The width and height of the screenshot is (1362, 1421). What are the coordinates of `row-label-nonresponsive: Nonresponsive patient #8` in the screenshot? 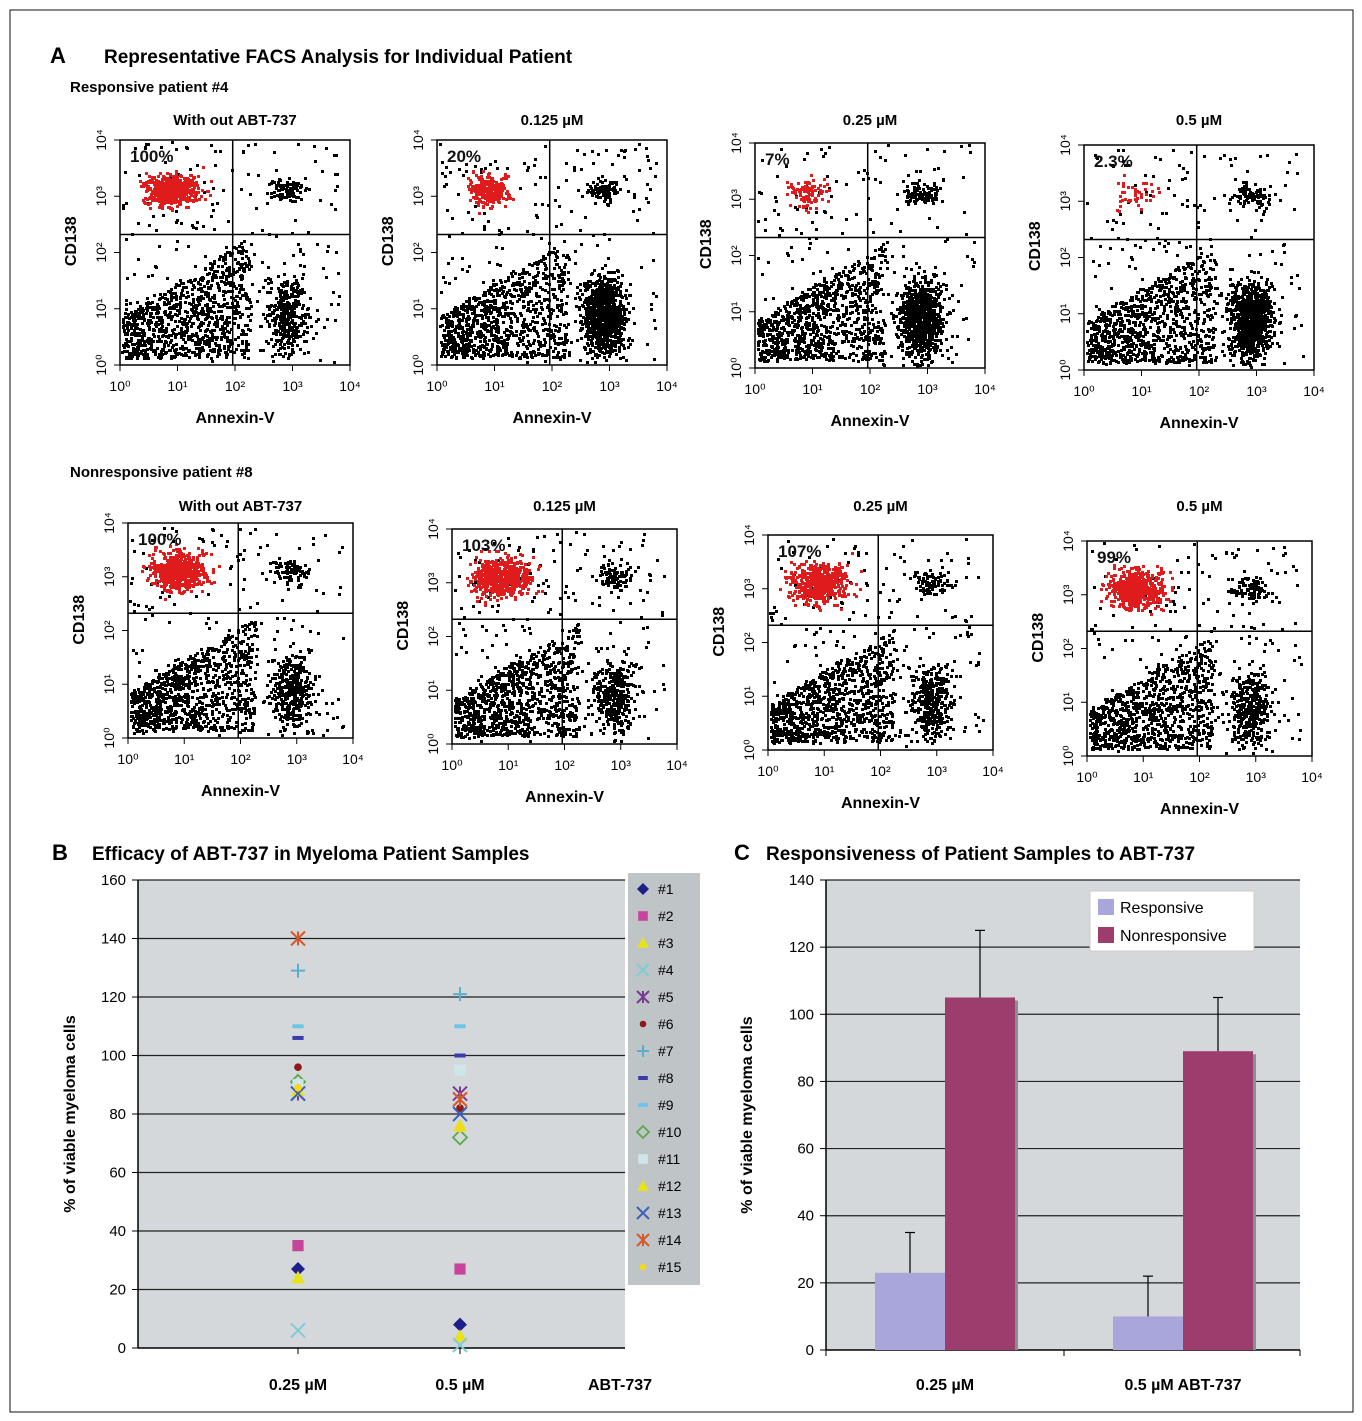 It's located at (161, 472).